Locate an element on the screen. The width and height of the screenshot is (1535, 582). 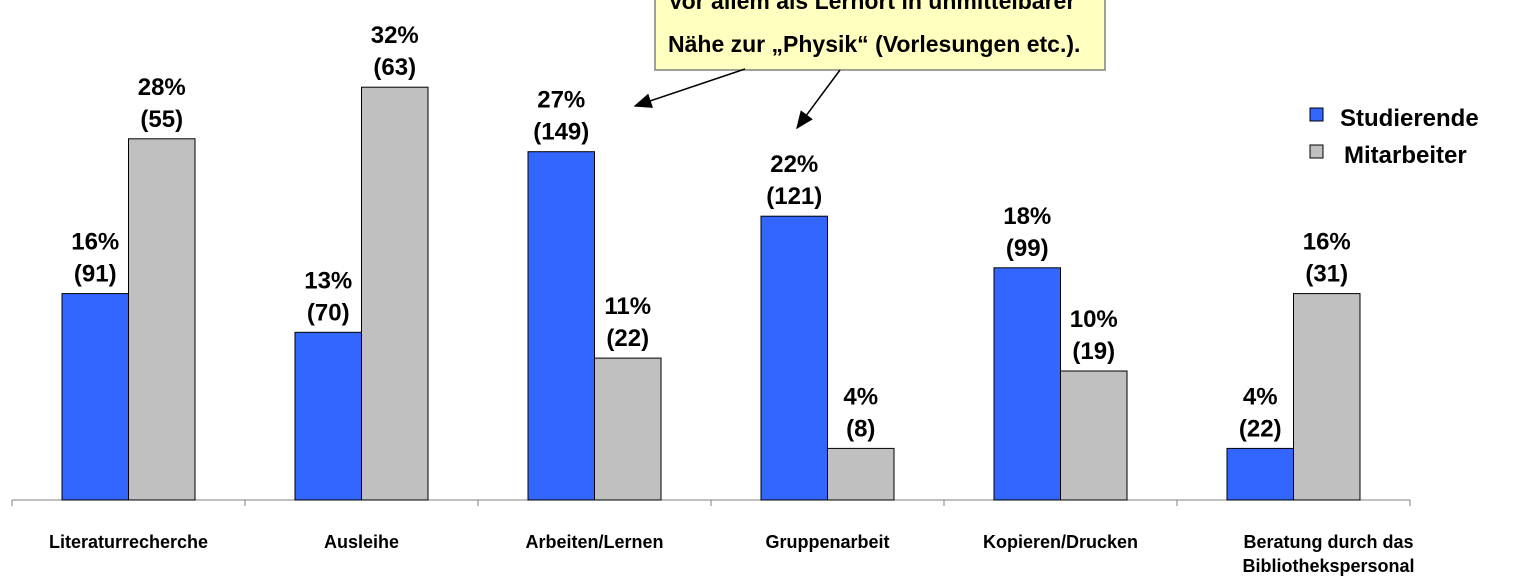
x-tick-label: Gruppenarbeit is located at coordinates (827, 542).